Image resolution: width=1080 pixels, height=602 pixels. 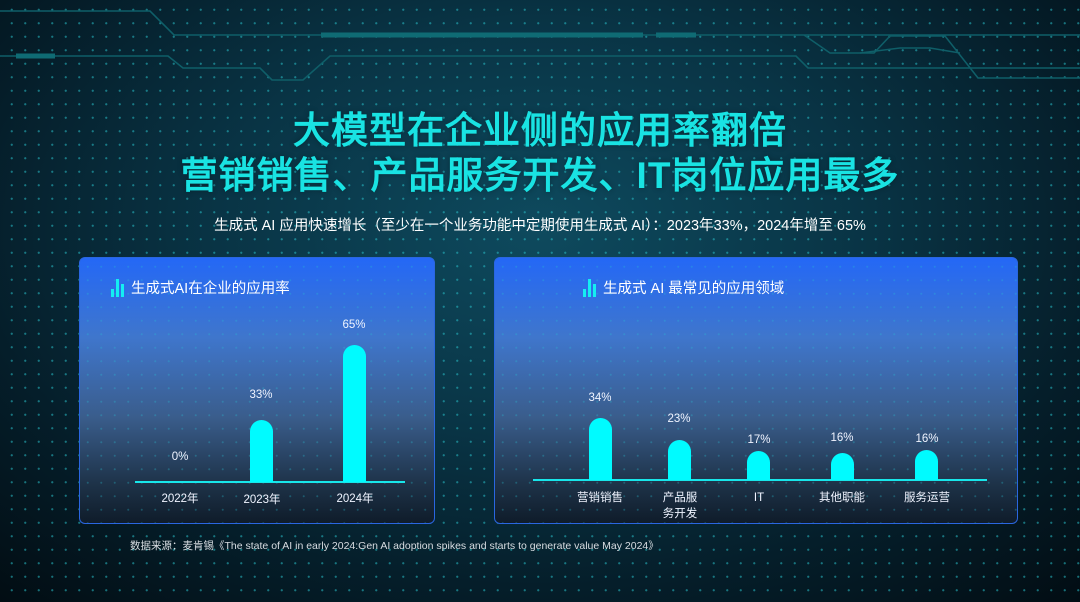 I want to click on card-title: 生成式 AI 最常见的应用领域, so click(x=683, y=287).